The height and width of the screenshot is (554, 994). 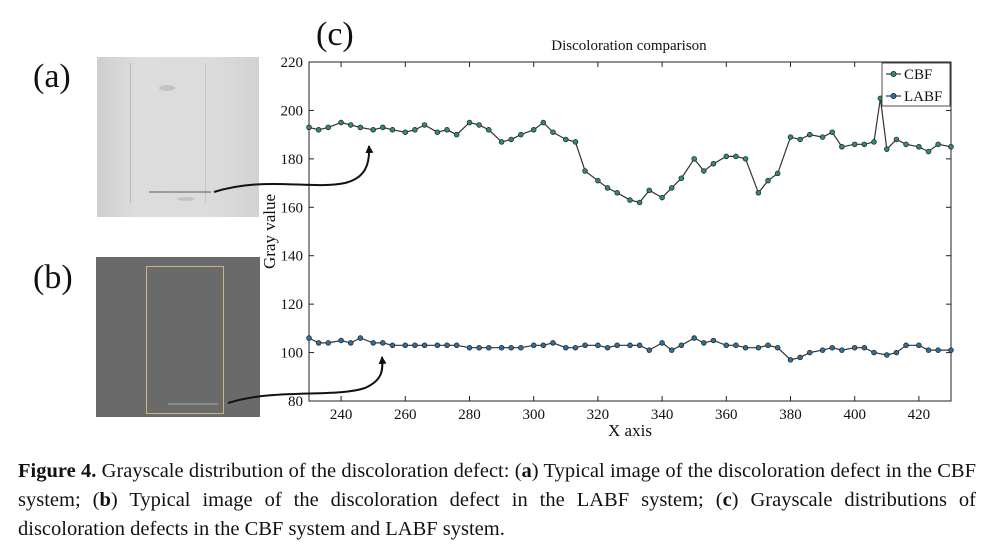 What do you see at coordinates (335, 34) in the screenshot?
I see `panel-label-c: (c)` at bounding box center [335, 34].